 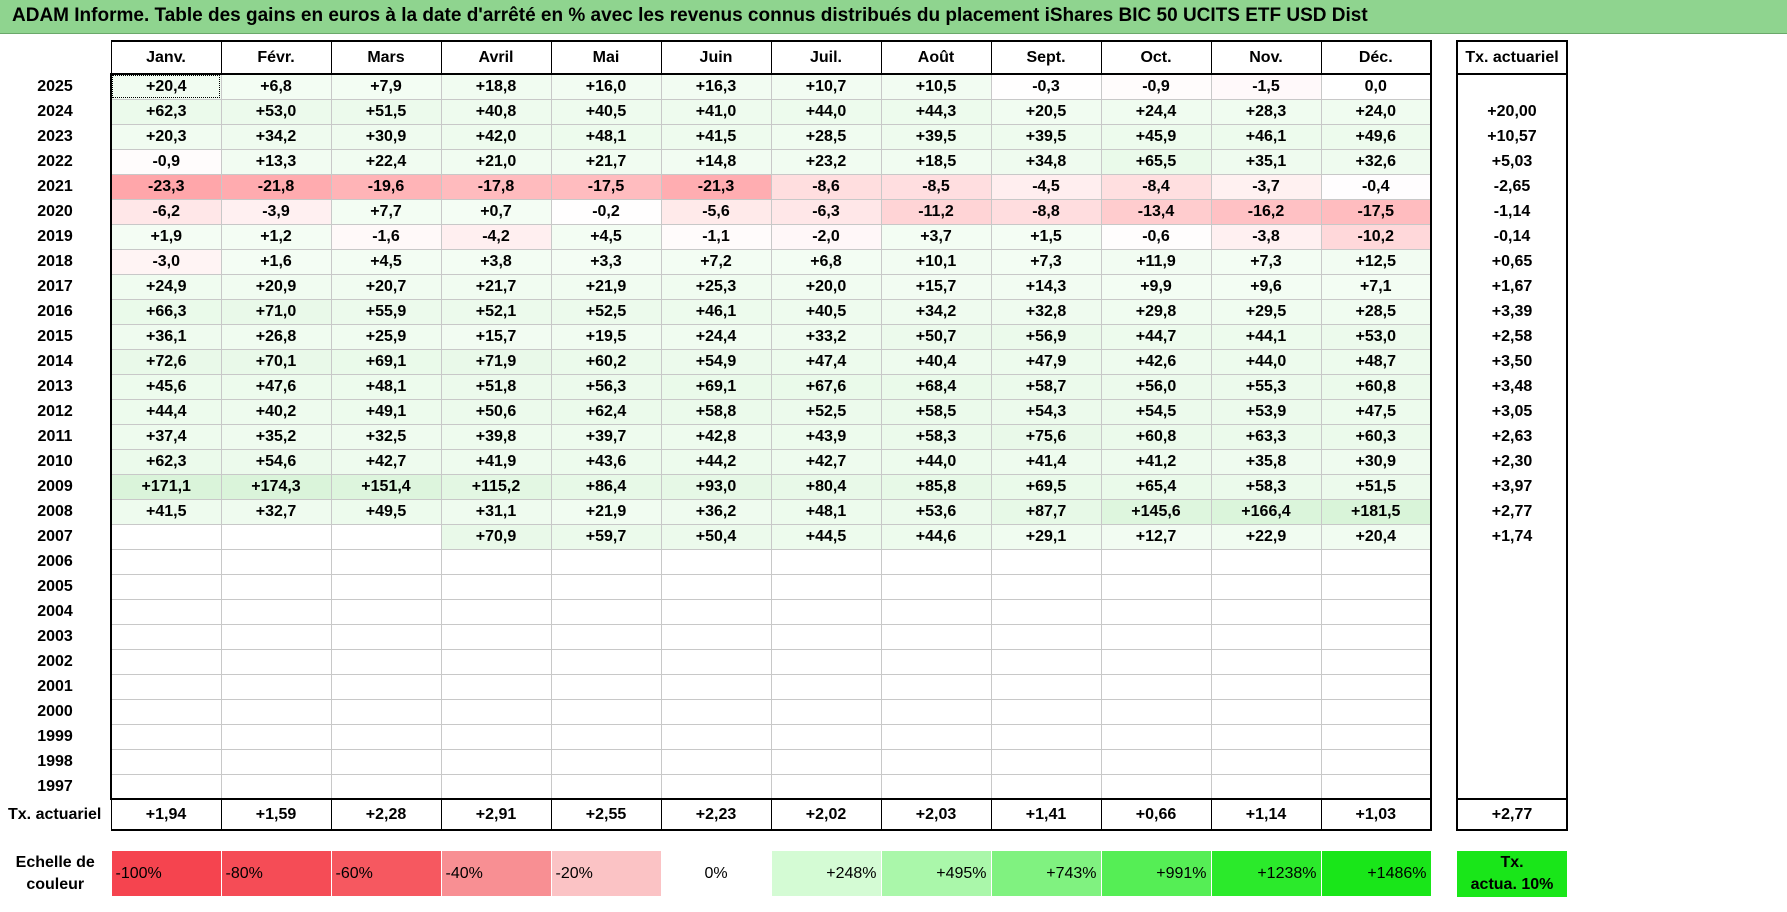 I want to click on table-cell: +42,8, so click(x=716, y=436).